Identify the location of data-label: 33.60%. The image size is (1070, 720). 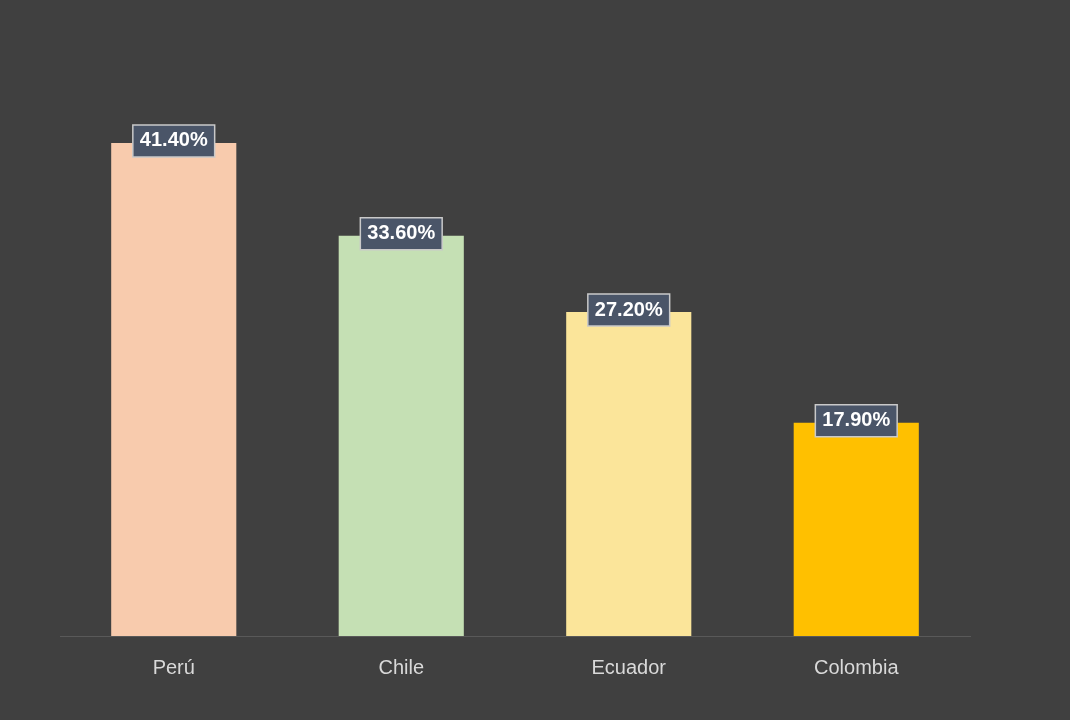
(401, 232).